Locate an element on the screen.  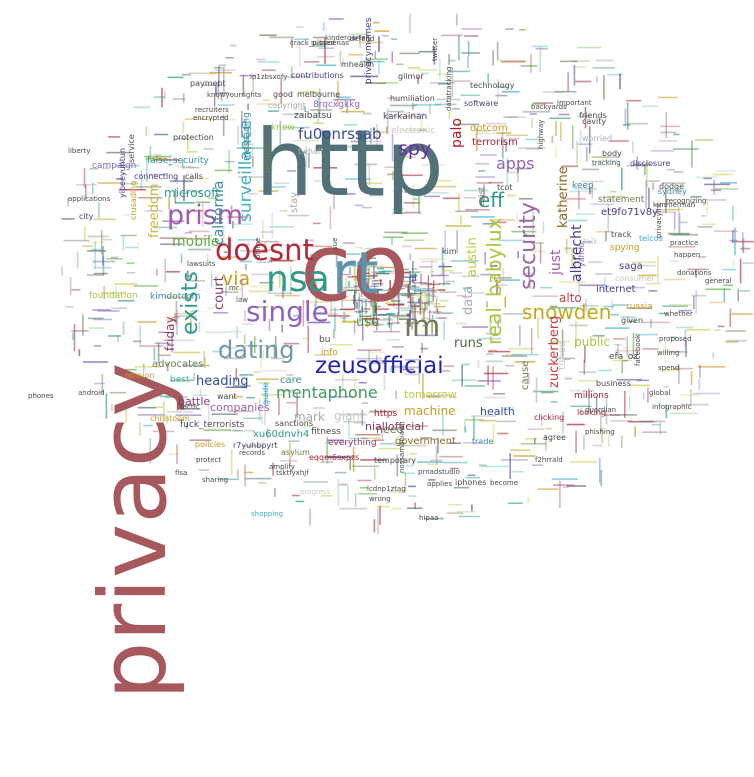
cloud-word: temporary is located at coordinates (395, 460).